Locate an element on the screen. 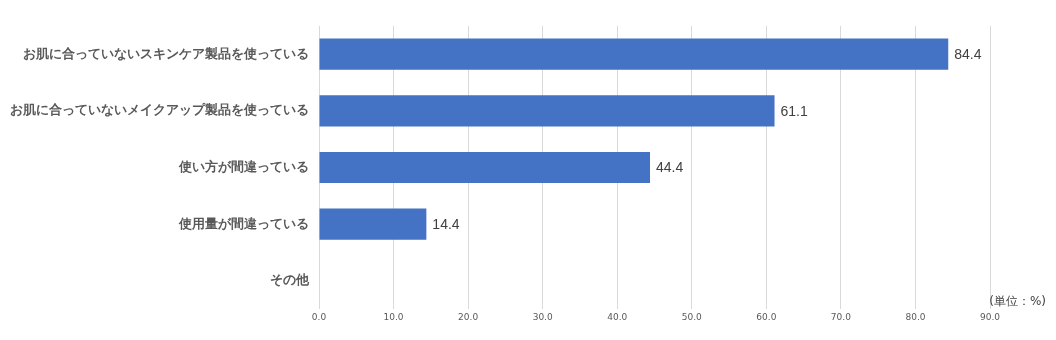 Image resolution: width=1056 pixels, height=340 pixels. x-tick-label: 90.0 is located at coordinates (990, 316).